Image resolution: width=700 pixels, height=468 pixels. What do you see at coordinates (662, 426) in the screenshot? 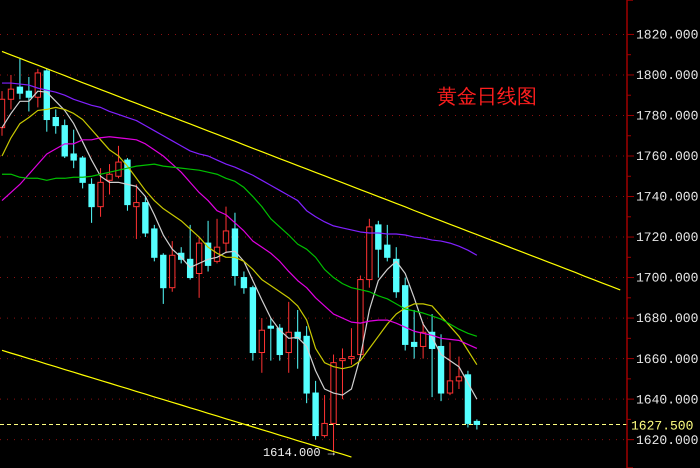
I see `ref-line-label: 1627.500` at bounding box center [662, 426].